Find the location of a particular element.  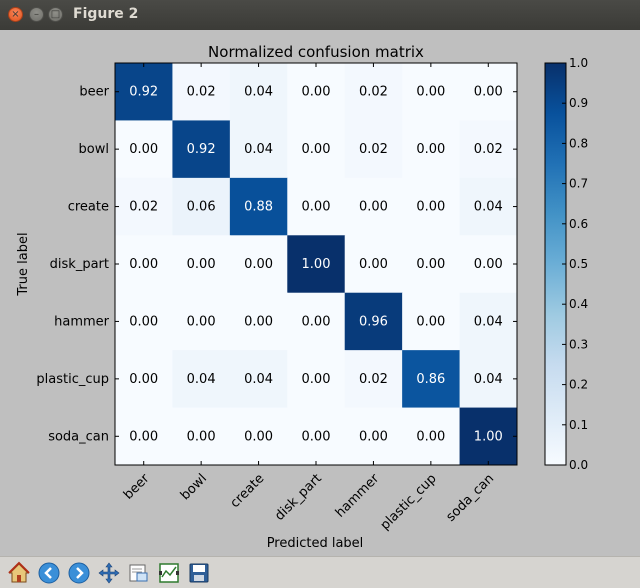

x-tick-label: plastic_cup is located at coordinates (409, 502).